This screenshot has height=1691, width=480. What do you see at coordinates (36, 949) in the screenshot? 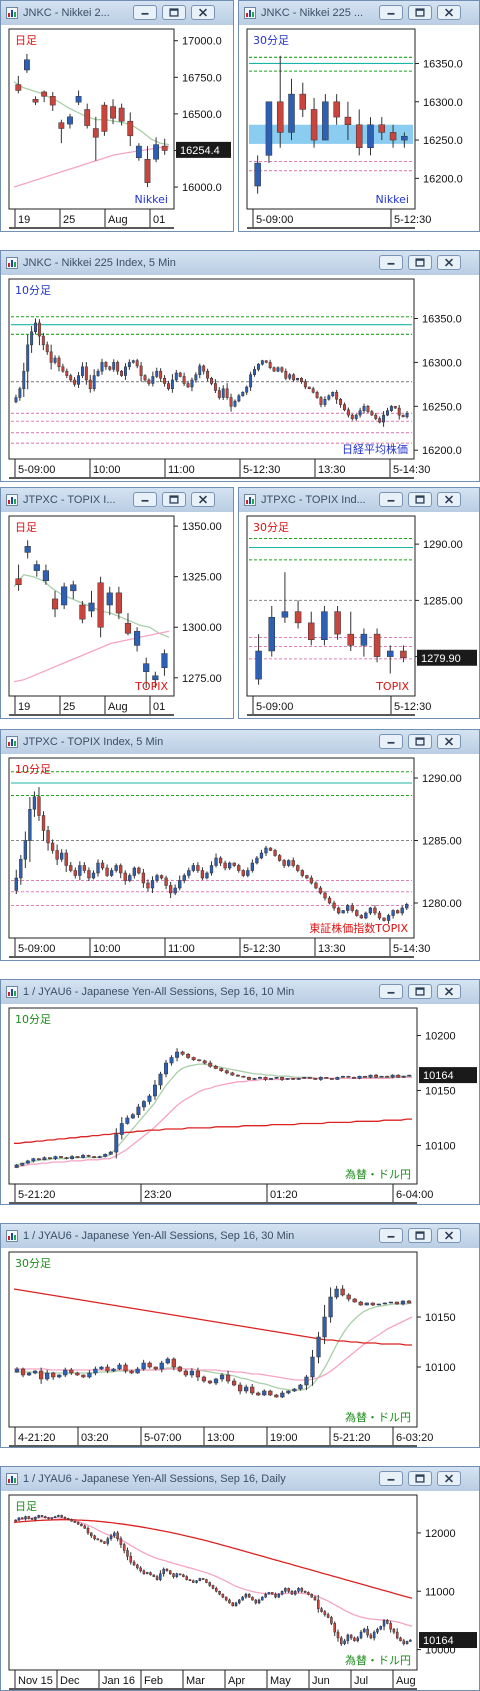
I see `x-tick-label: 5-09:00` at bounding box center [36, 949].